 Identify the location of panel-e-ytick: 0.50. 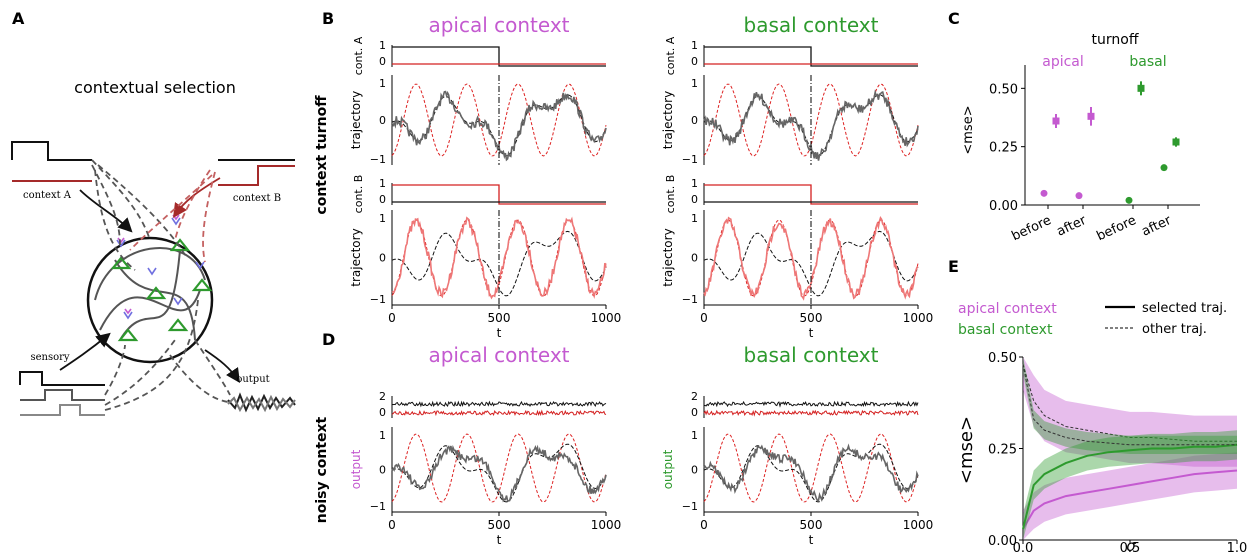
(1002, 358).